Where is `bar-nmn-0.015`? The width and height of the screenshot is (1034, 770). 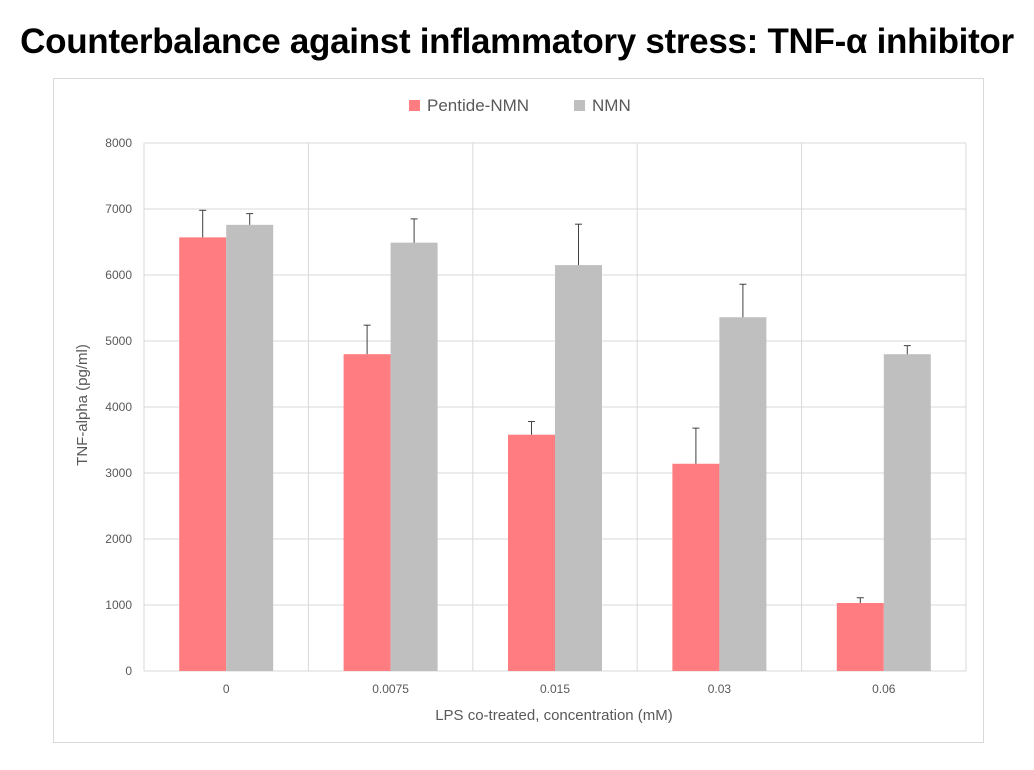 bar-nmn-0.015 is located at coordinates (578, 468).